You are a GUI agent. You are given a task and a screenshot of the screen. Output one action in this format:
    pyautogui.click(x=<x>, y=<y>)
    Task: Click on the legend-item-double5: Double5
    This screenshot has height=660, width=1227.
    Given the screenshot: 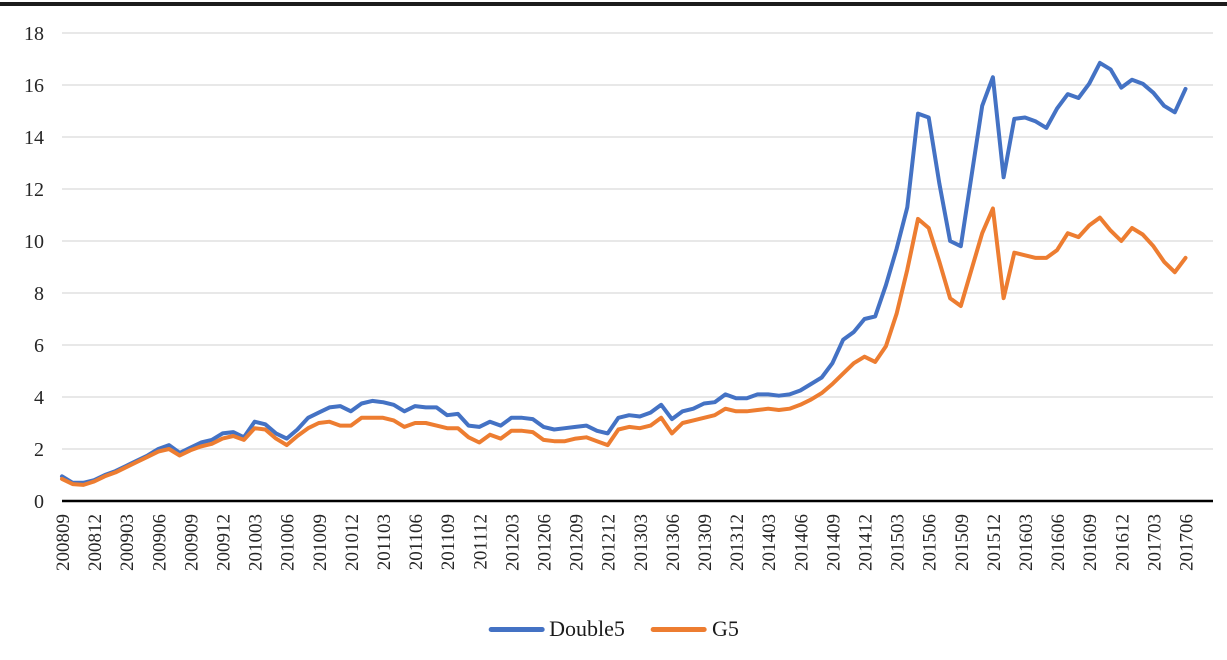 What is the action you would take?
    pyautogui.click(x=556, y=629)
    